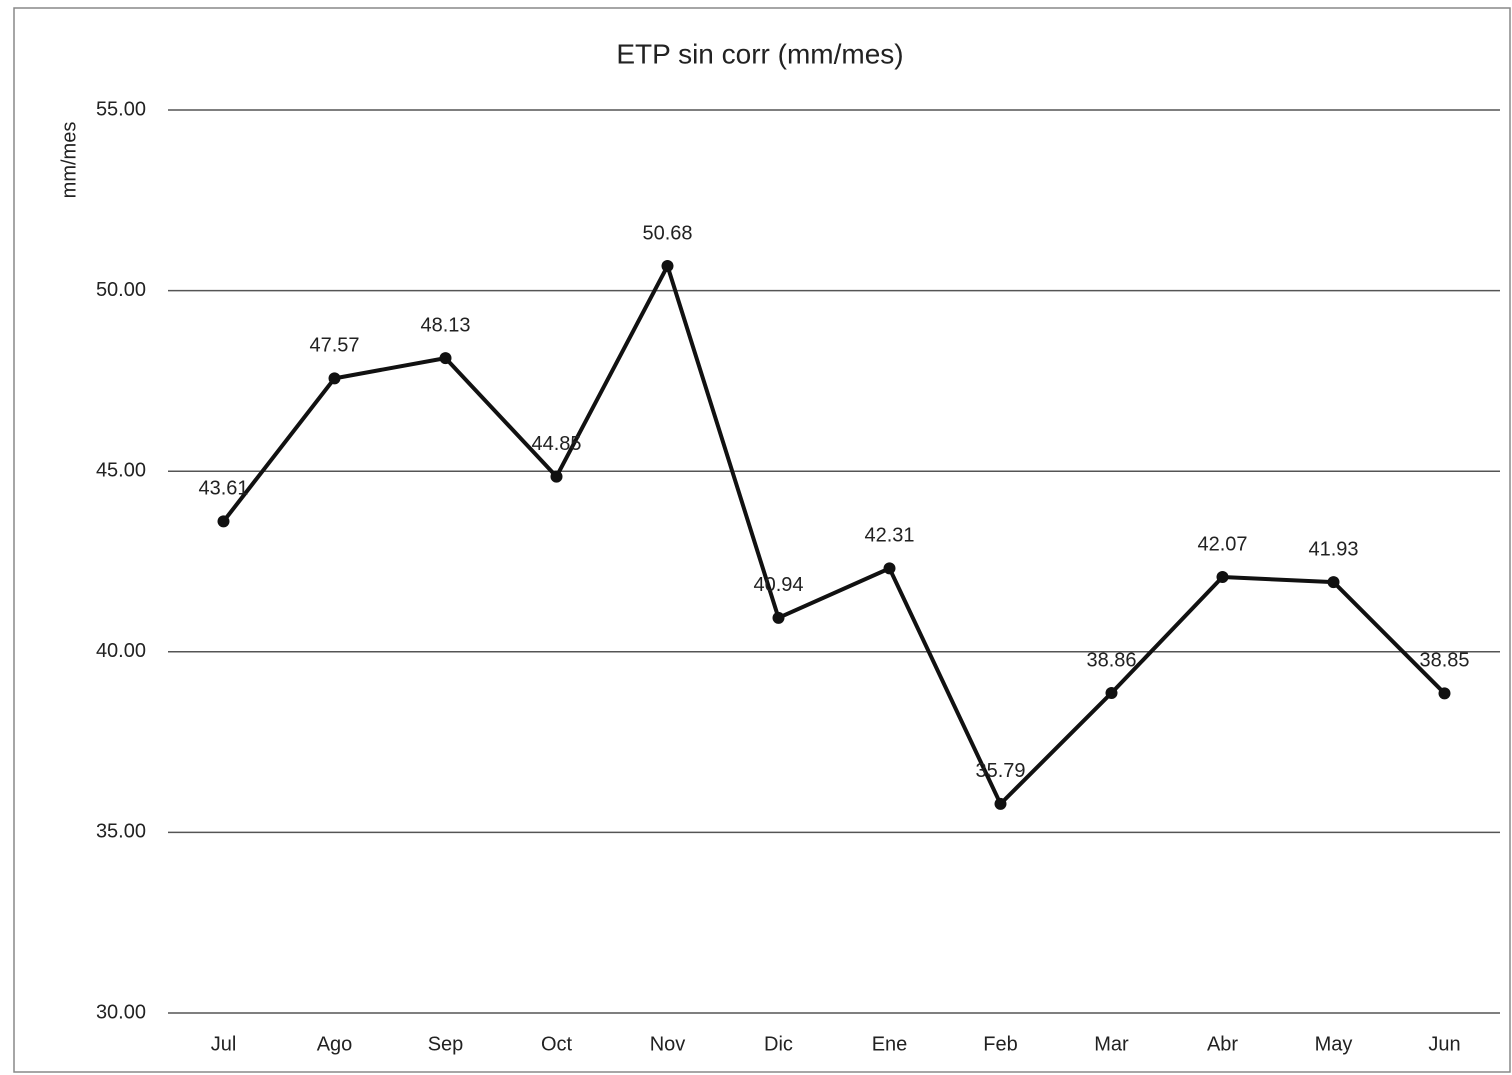  Describe the element at coordinates (1111, 1044) in the screenshot. I see `x-tick-label: Mar` at that location.